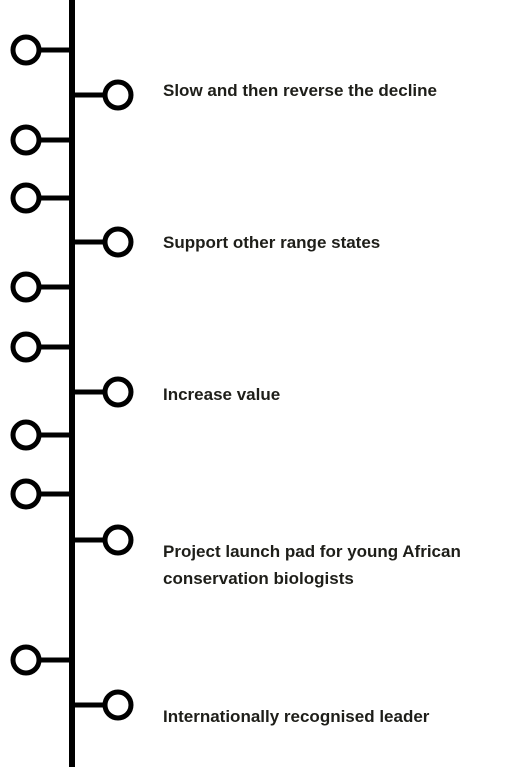  I want to click on milestone-label: Support other range states, so click(271, 242).